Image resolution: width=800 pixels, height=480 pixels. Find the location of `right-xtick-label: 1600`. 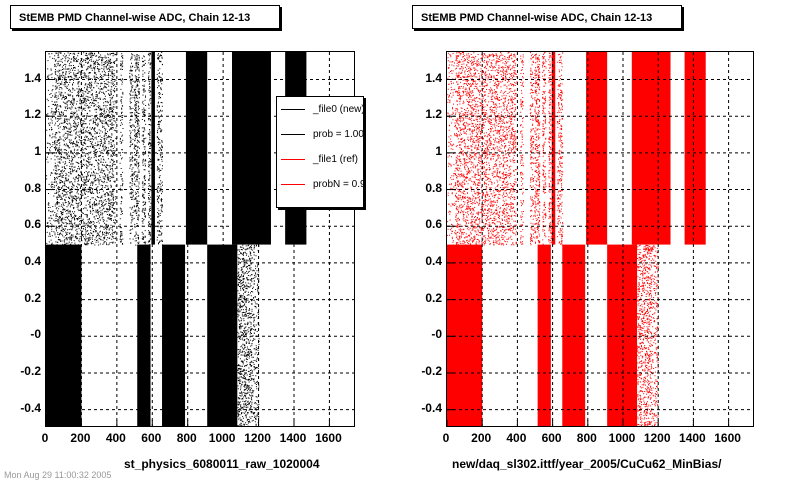

right-xtick-label: 1600 is located at coordinates (727, 438).